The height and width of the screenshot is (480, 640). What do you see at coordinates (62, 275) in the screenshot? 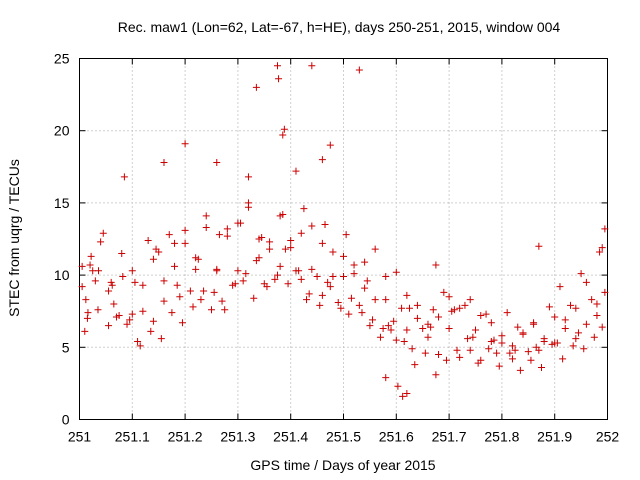
I see `y-tick-label: 10` at bounding box center [62, 275].